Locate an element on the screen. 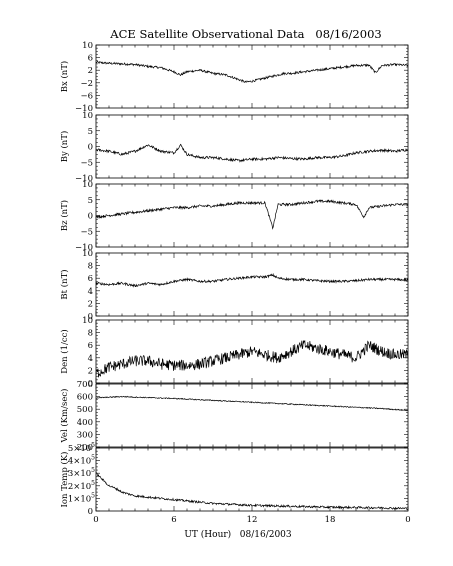  bt-ytick-label: 10 is located at coordinates (87, 254).